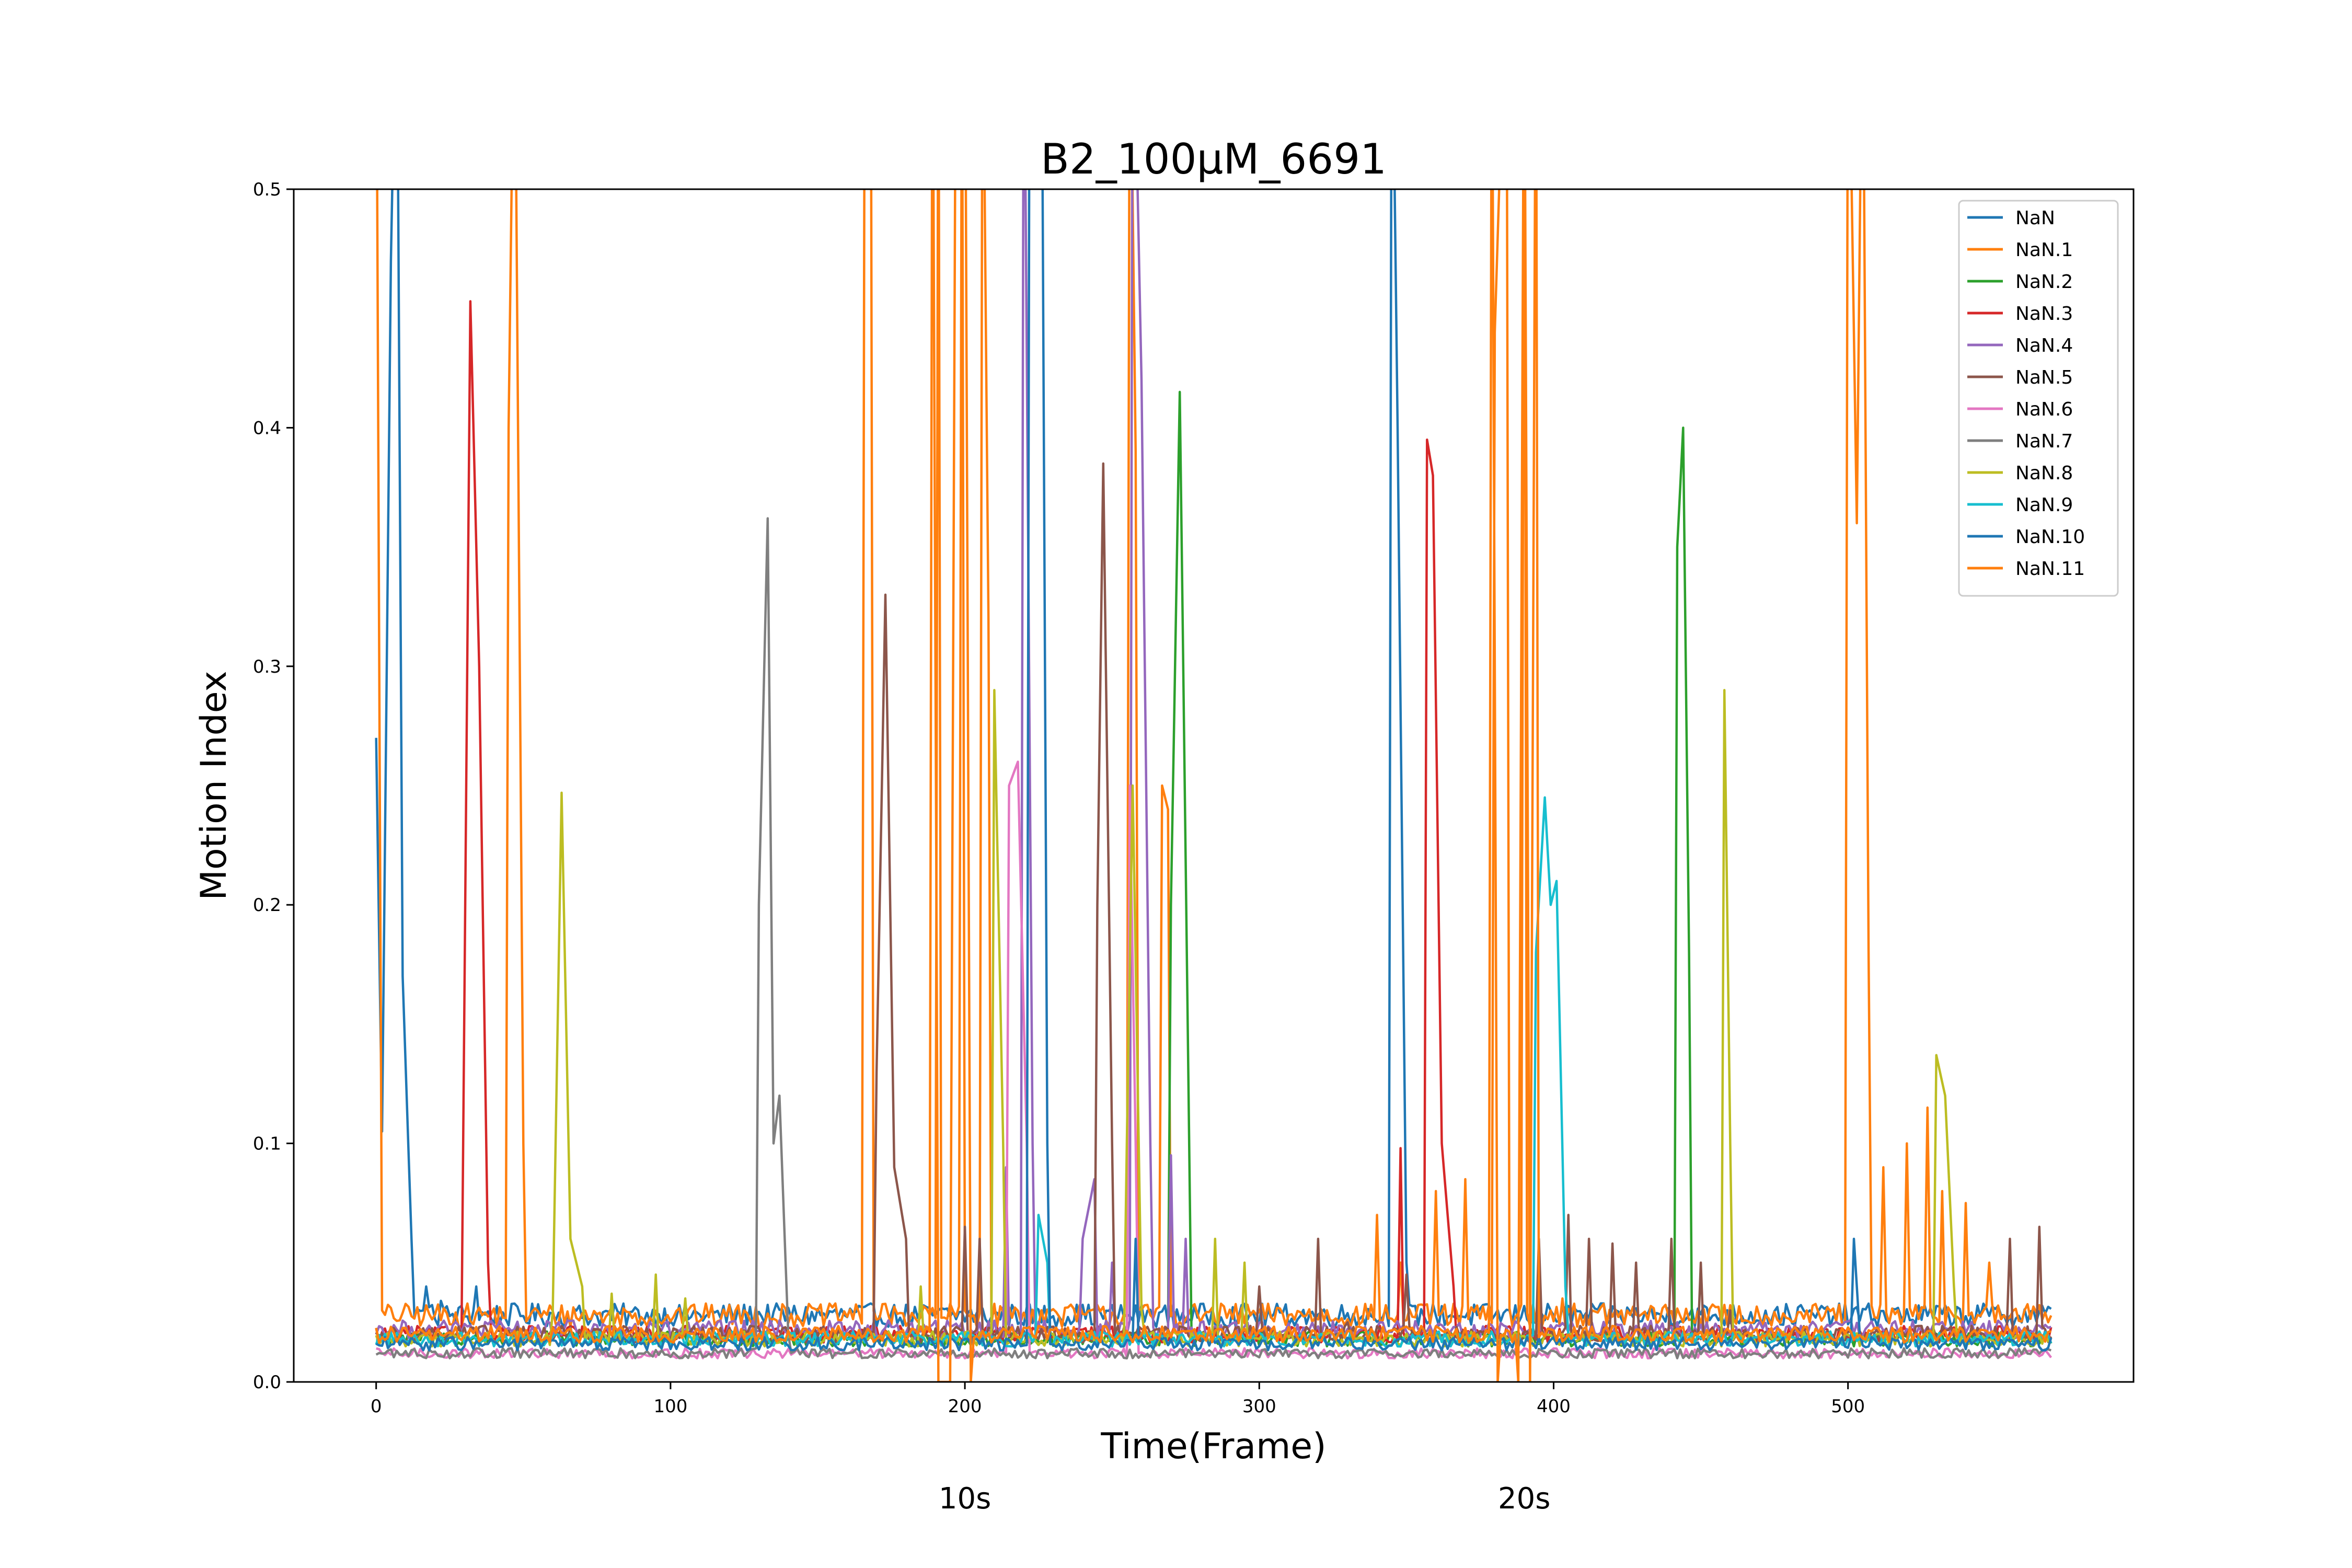  What do you see at coordinates (267, 1144) in the screenshot?
I see `y-tick-label: 0.1` at bounding box center [267, 1144].